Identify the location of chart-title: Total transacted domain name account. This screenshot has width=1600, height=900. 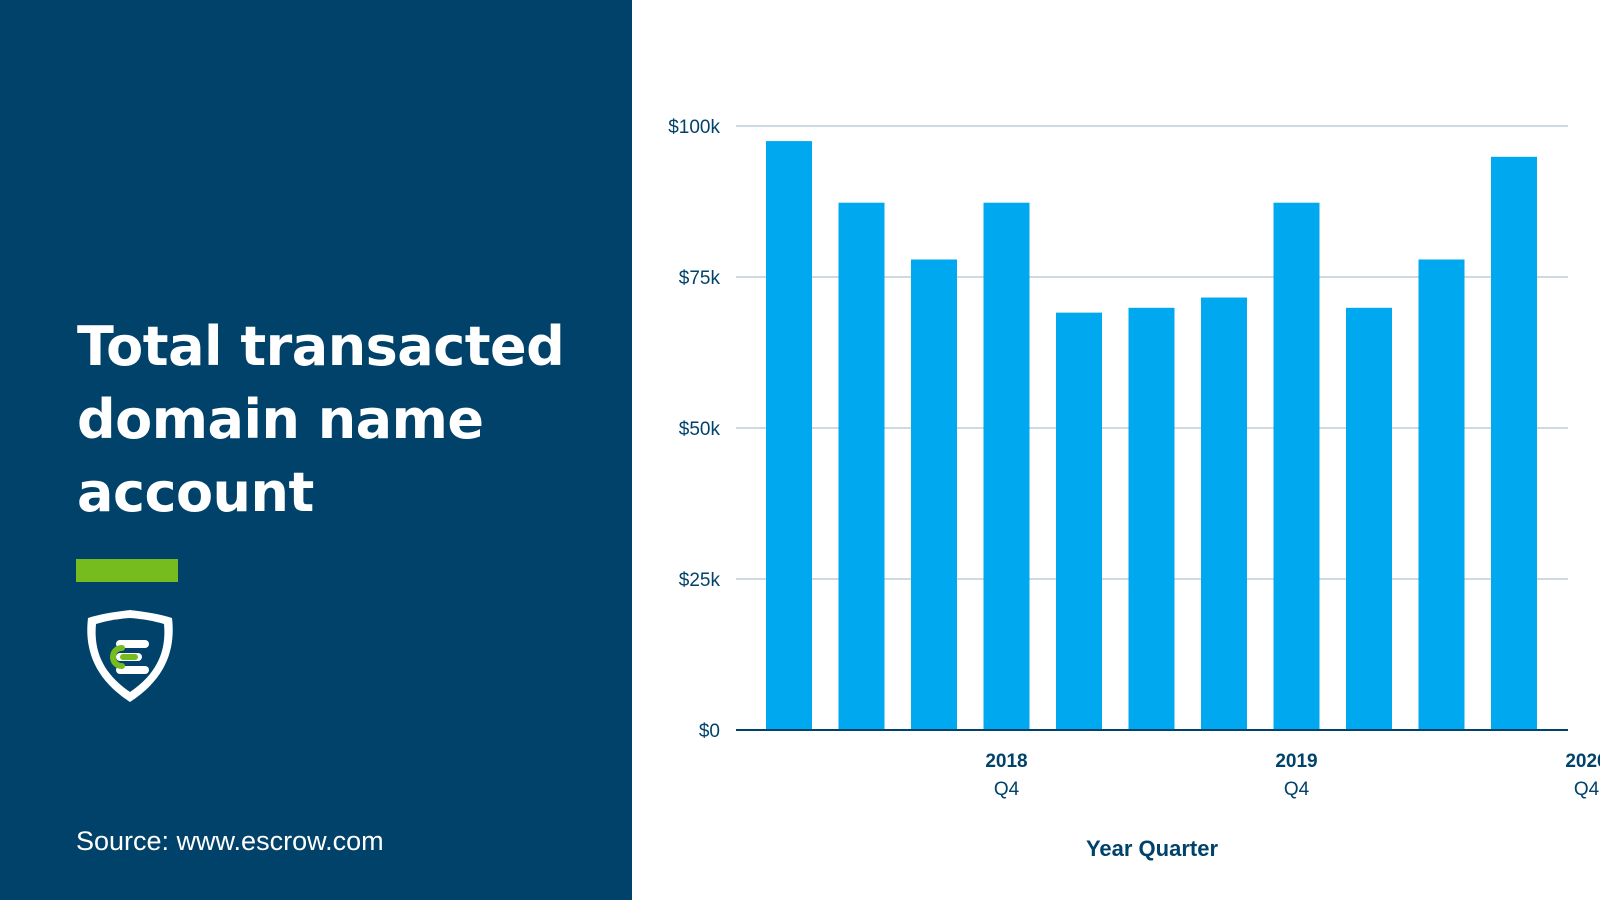
(337, 419).